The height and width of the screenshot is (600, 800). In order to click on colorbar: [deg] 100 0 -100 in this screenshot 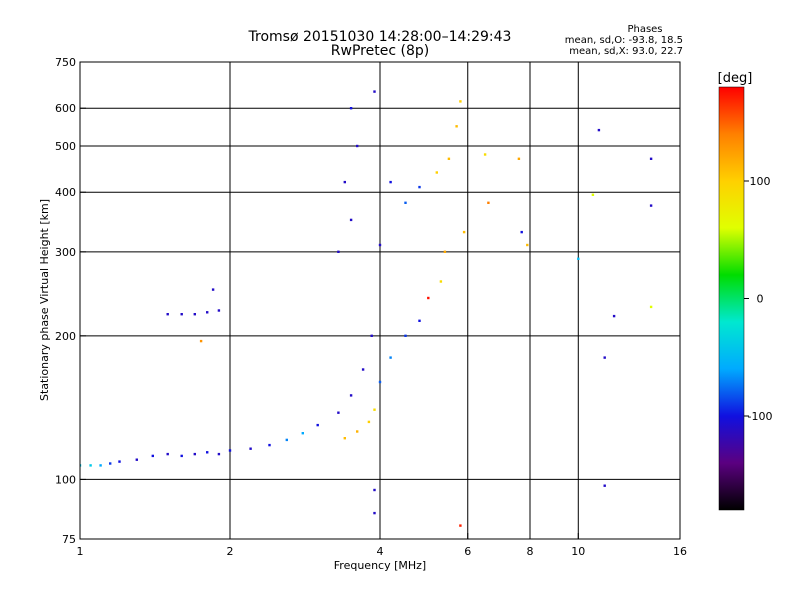, I will do `click(745, 291)`.